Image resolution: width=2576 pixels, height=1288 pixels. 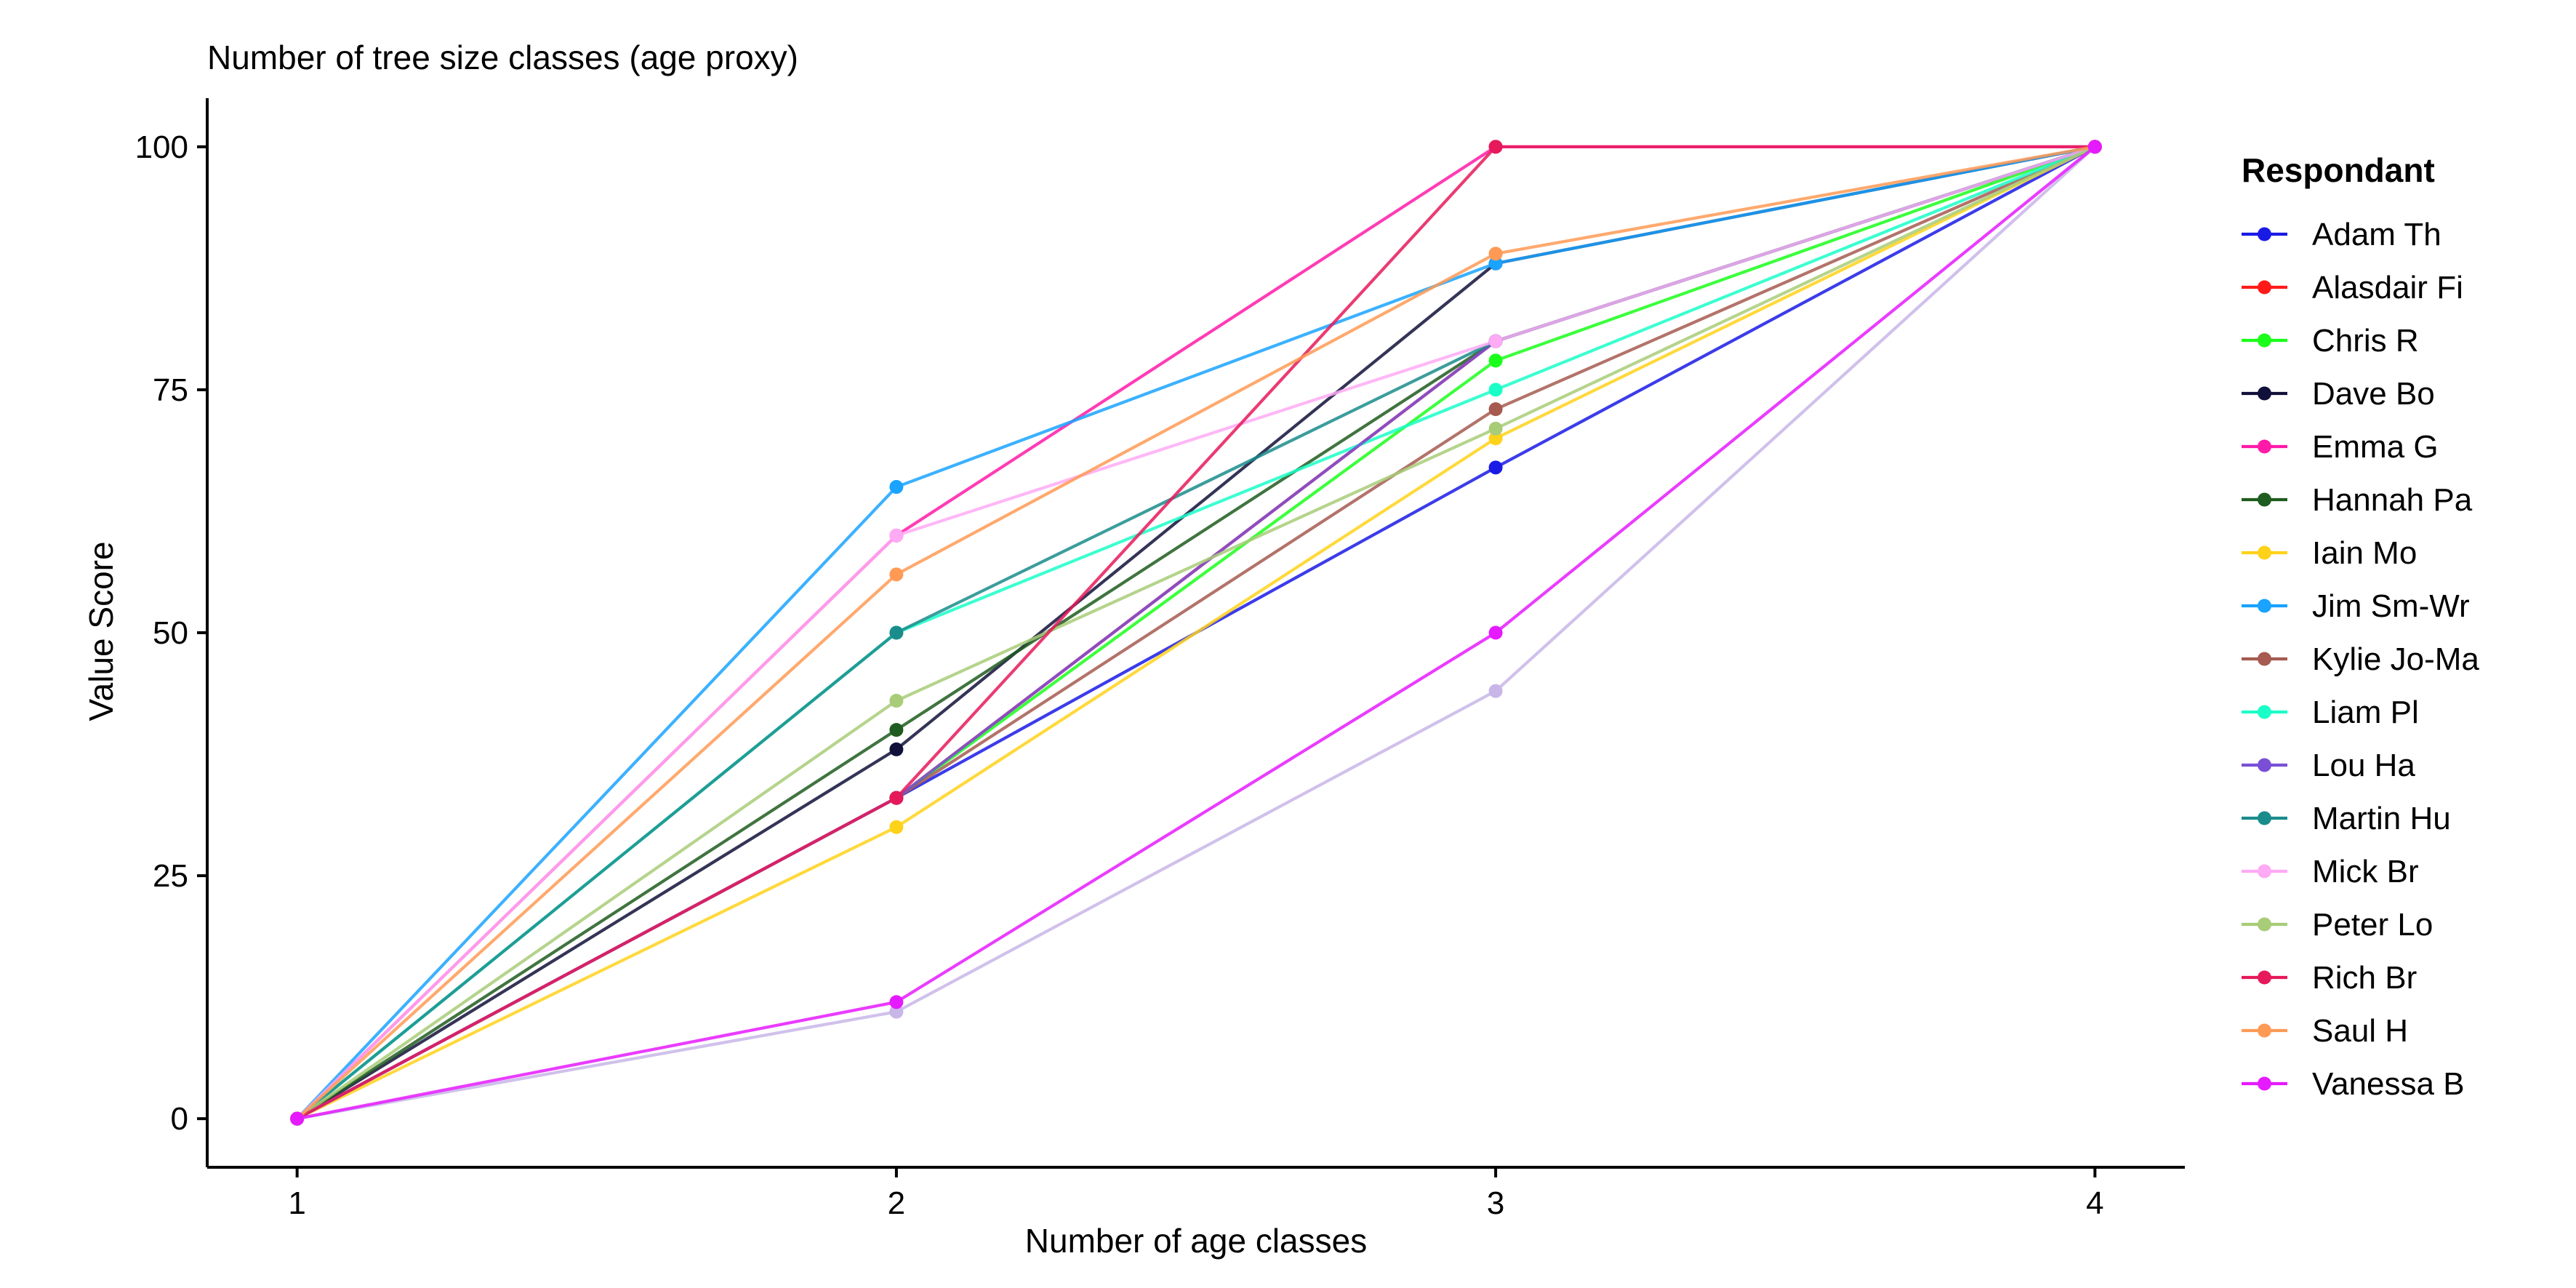 I want to click on legend-label: Dave Bo, so click(x=2373, y=394).